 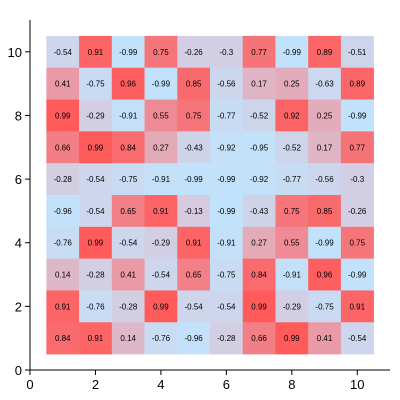 I want to click on y-tick-label: 6, so click(x=18, y=179).